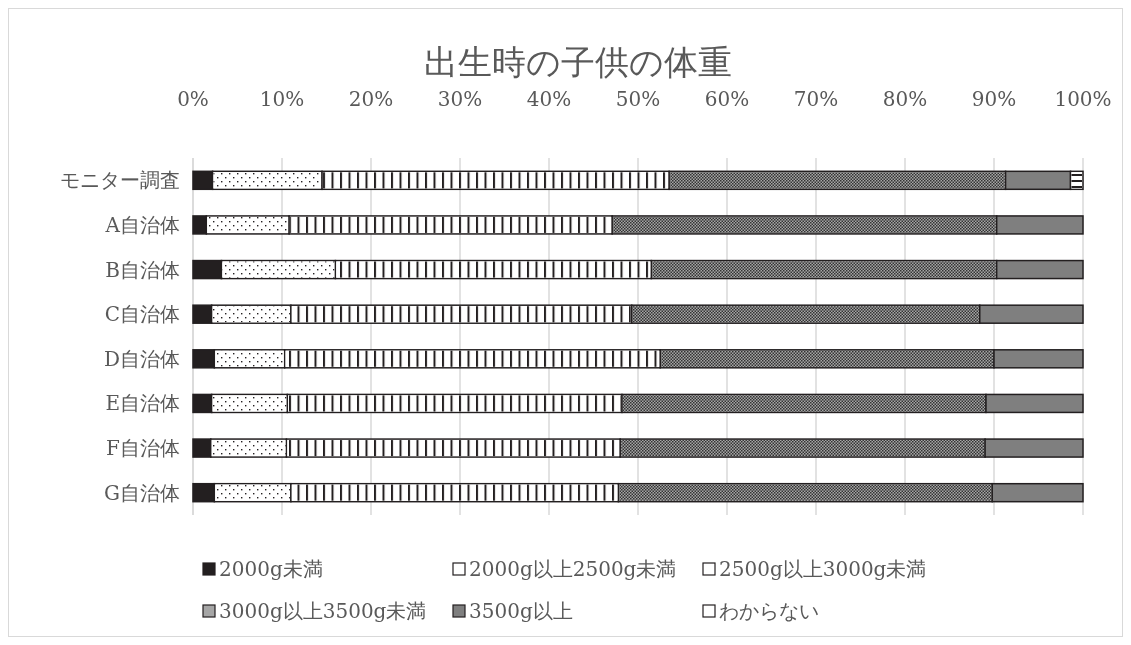 The height and width of the screenshot is (645, 1131). I want to click on legend-label: 3500g以上, so click(521, 611).